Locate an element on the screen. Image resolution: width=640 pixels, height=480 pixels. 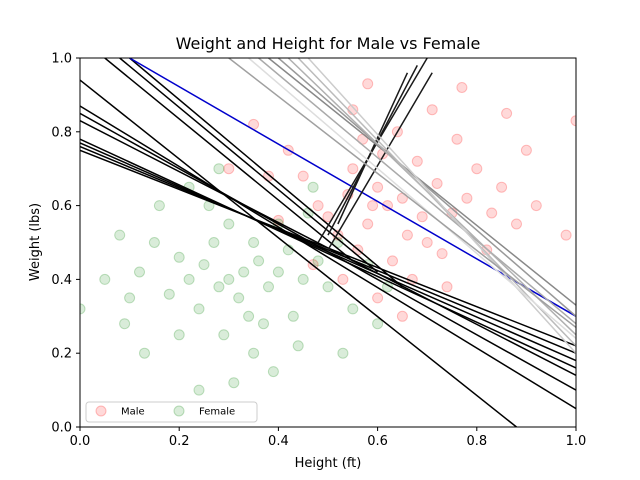
y-tick-label: 0.8 is located at coordinates (61, 132).